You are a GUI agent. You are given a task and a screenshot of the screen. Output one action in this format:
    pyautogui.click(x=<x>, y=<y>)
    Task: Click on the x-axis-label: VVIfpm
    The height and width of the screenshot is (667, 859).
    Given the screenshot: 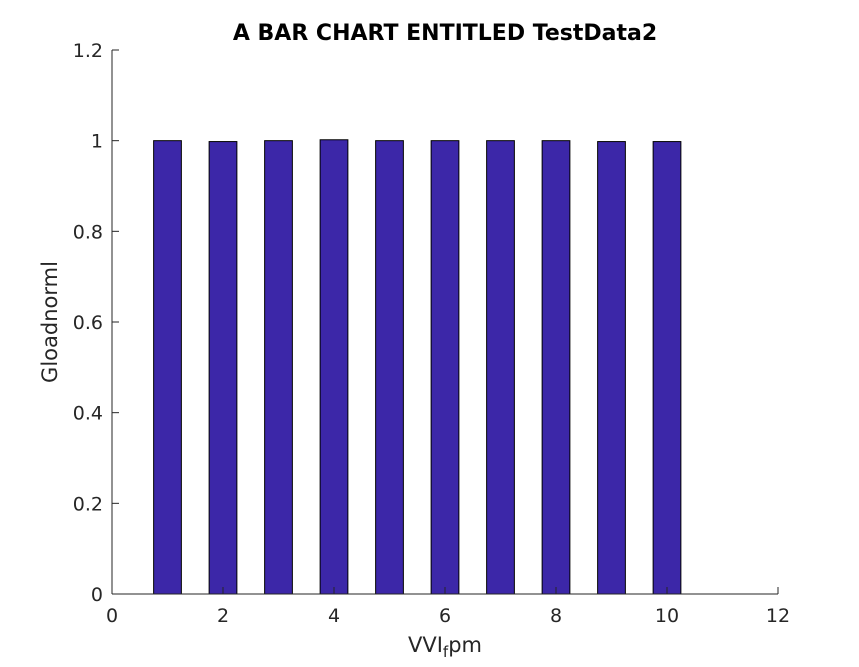 What is the action you would take?
    pyautogui.click(x=445, y=647)
    